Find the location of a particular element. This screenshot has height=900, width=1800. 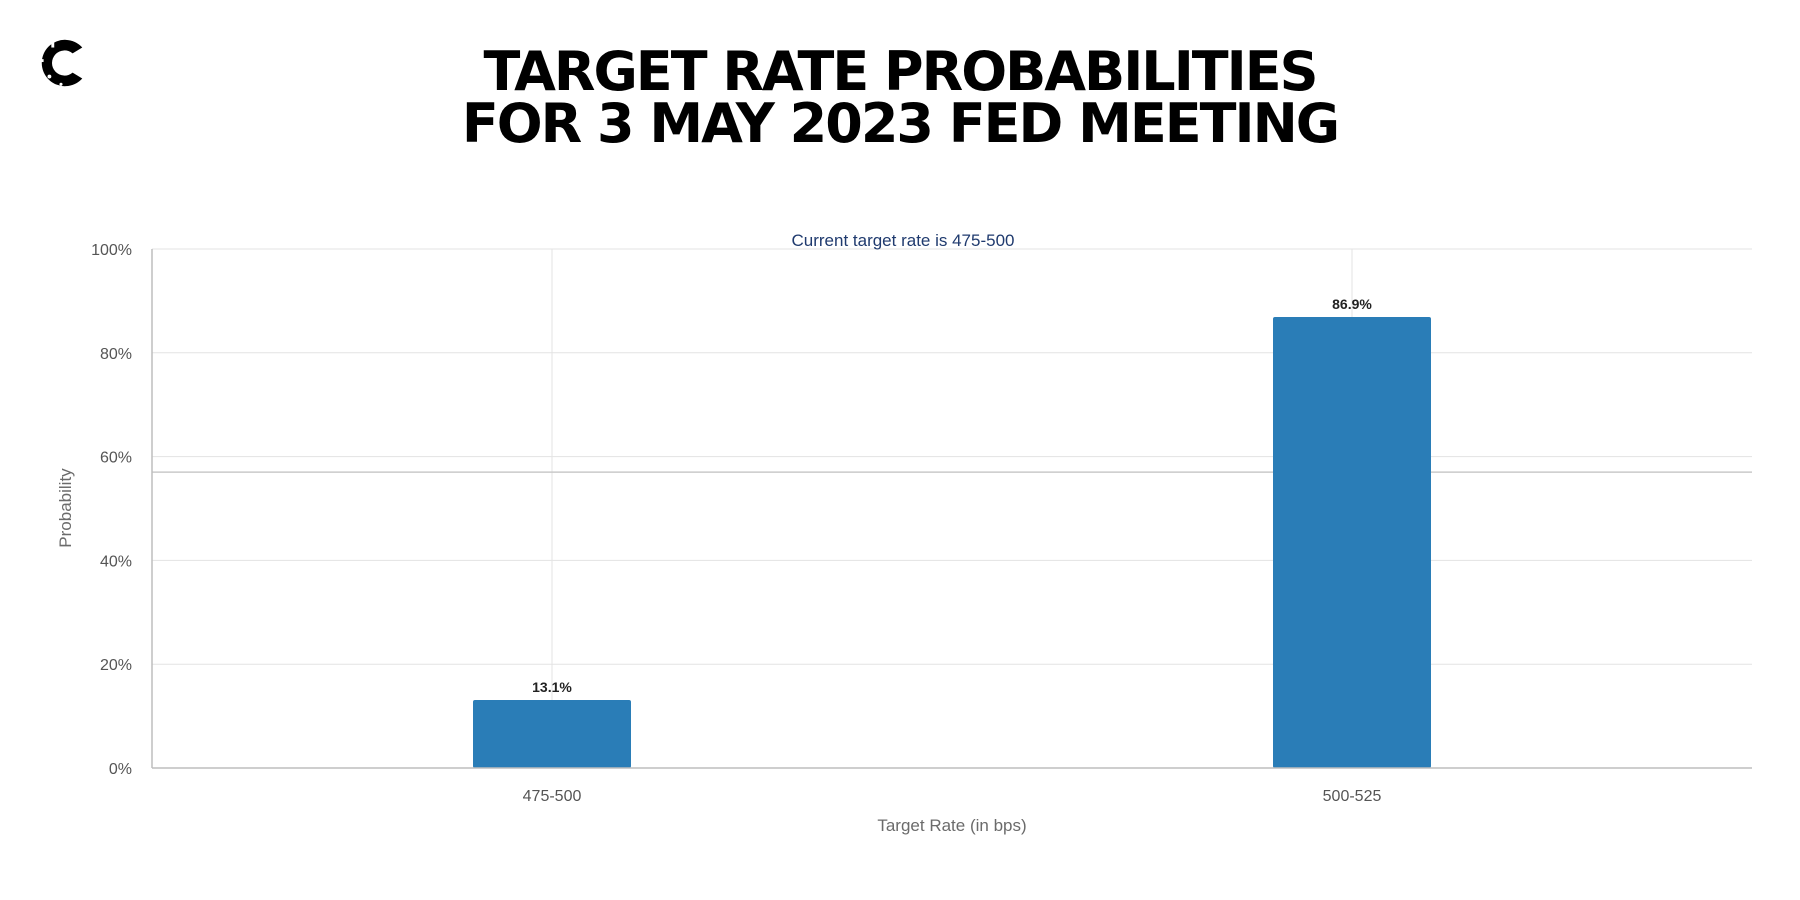

y-tick-label: 80% is located at coordinates (116, 354).